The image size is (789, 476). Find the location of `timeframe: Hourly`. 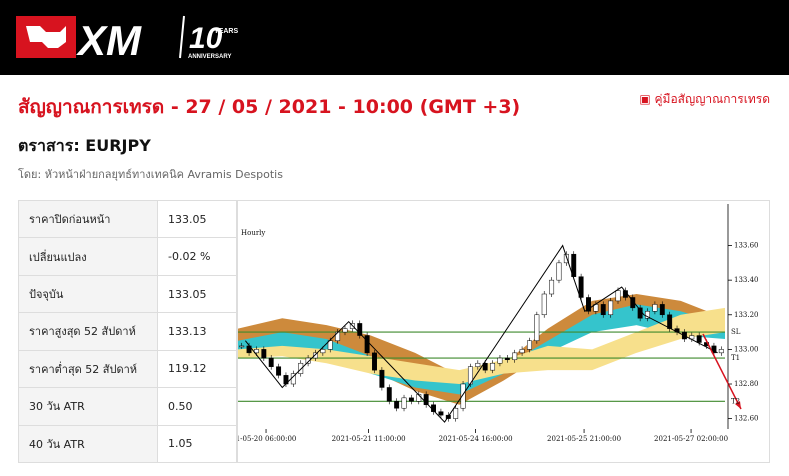

timeframe: Hourly is located at coordinates (253, 233).